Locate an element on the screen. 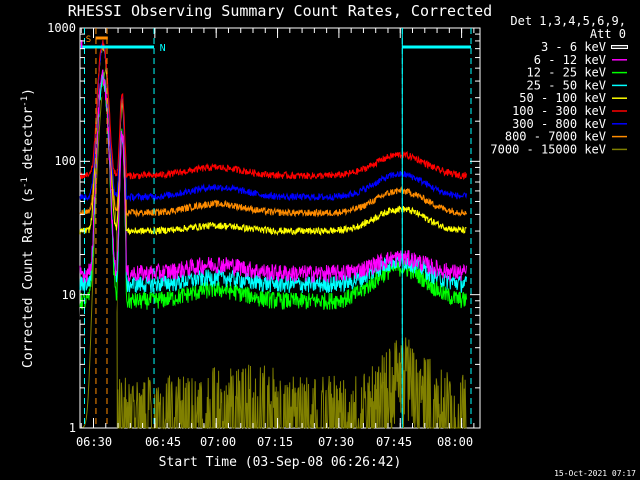 This screenshot has width=640, height=480. y-tick-label-10: 10 is located at coordinates (69, 295).